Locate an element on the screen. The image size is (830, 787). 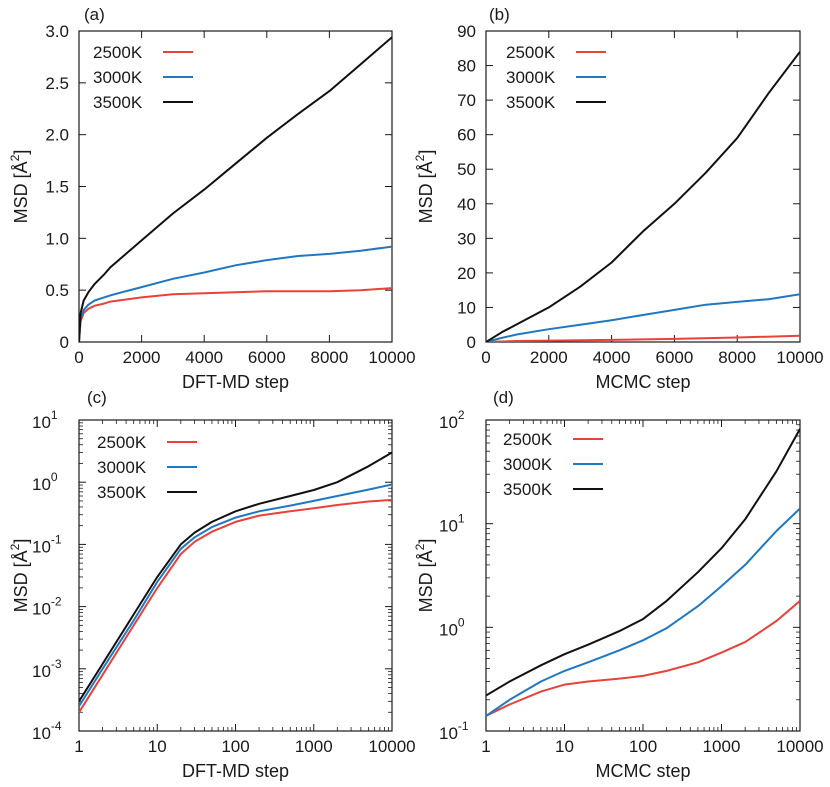
panel-c-xtick-label: 100 is located at coordinates (235, 746).